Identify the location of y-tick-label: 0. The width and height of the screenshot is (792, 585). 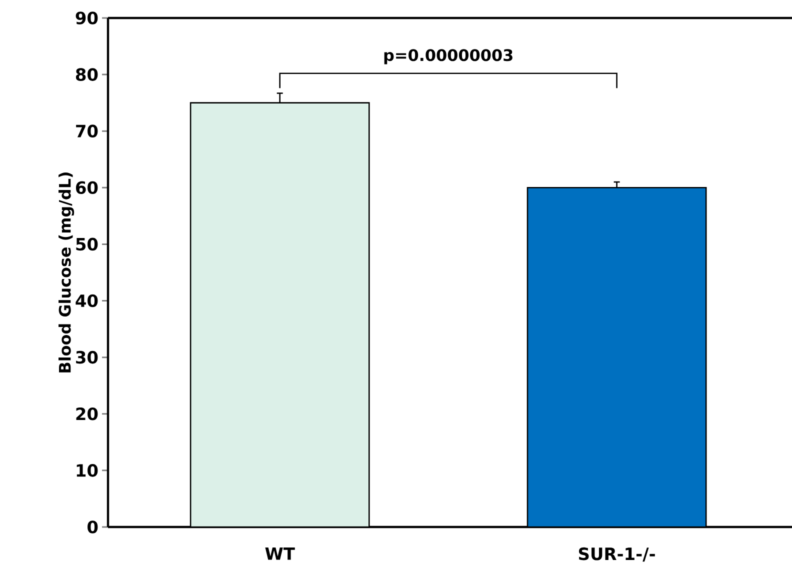
(93, 527).